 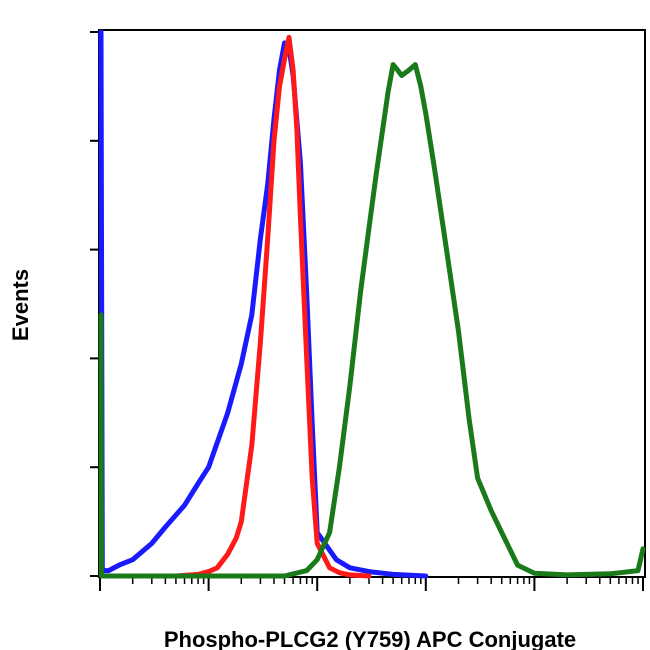 What do you see at coordinates (20, 305) in the screenshot?
I see `y-axis-label: Events` at bounding box center [20, 305].